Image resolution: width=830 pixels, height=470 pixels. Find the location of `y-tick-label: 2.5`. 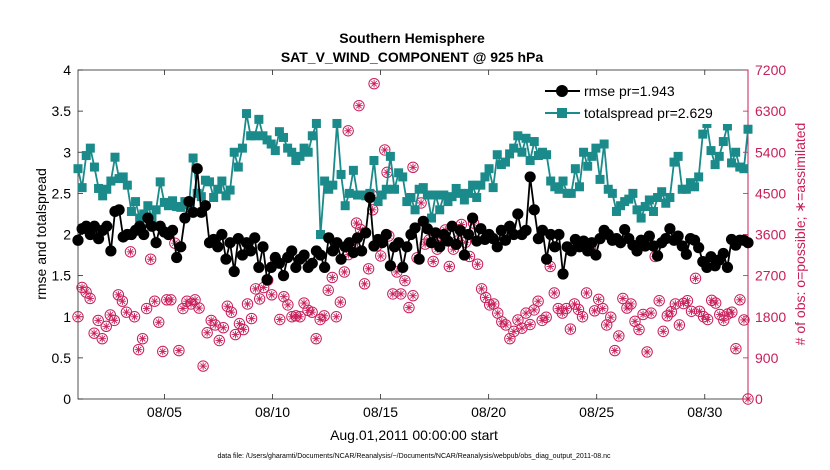

y-tick-label: 2.5 is located at coordinates (62, 193).